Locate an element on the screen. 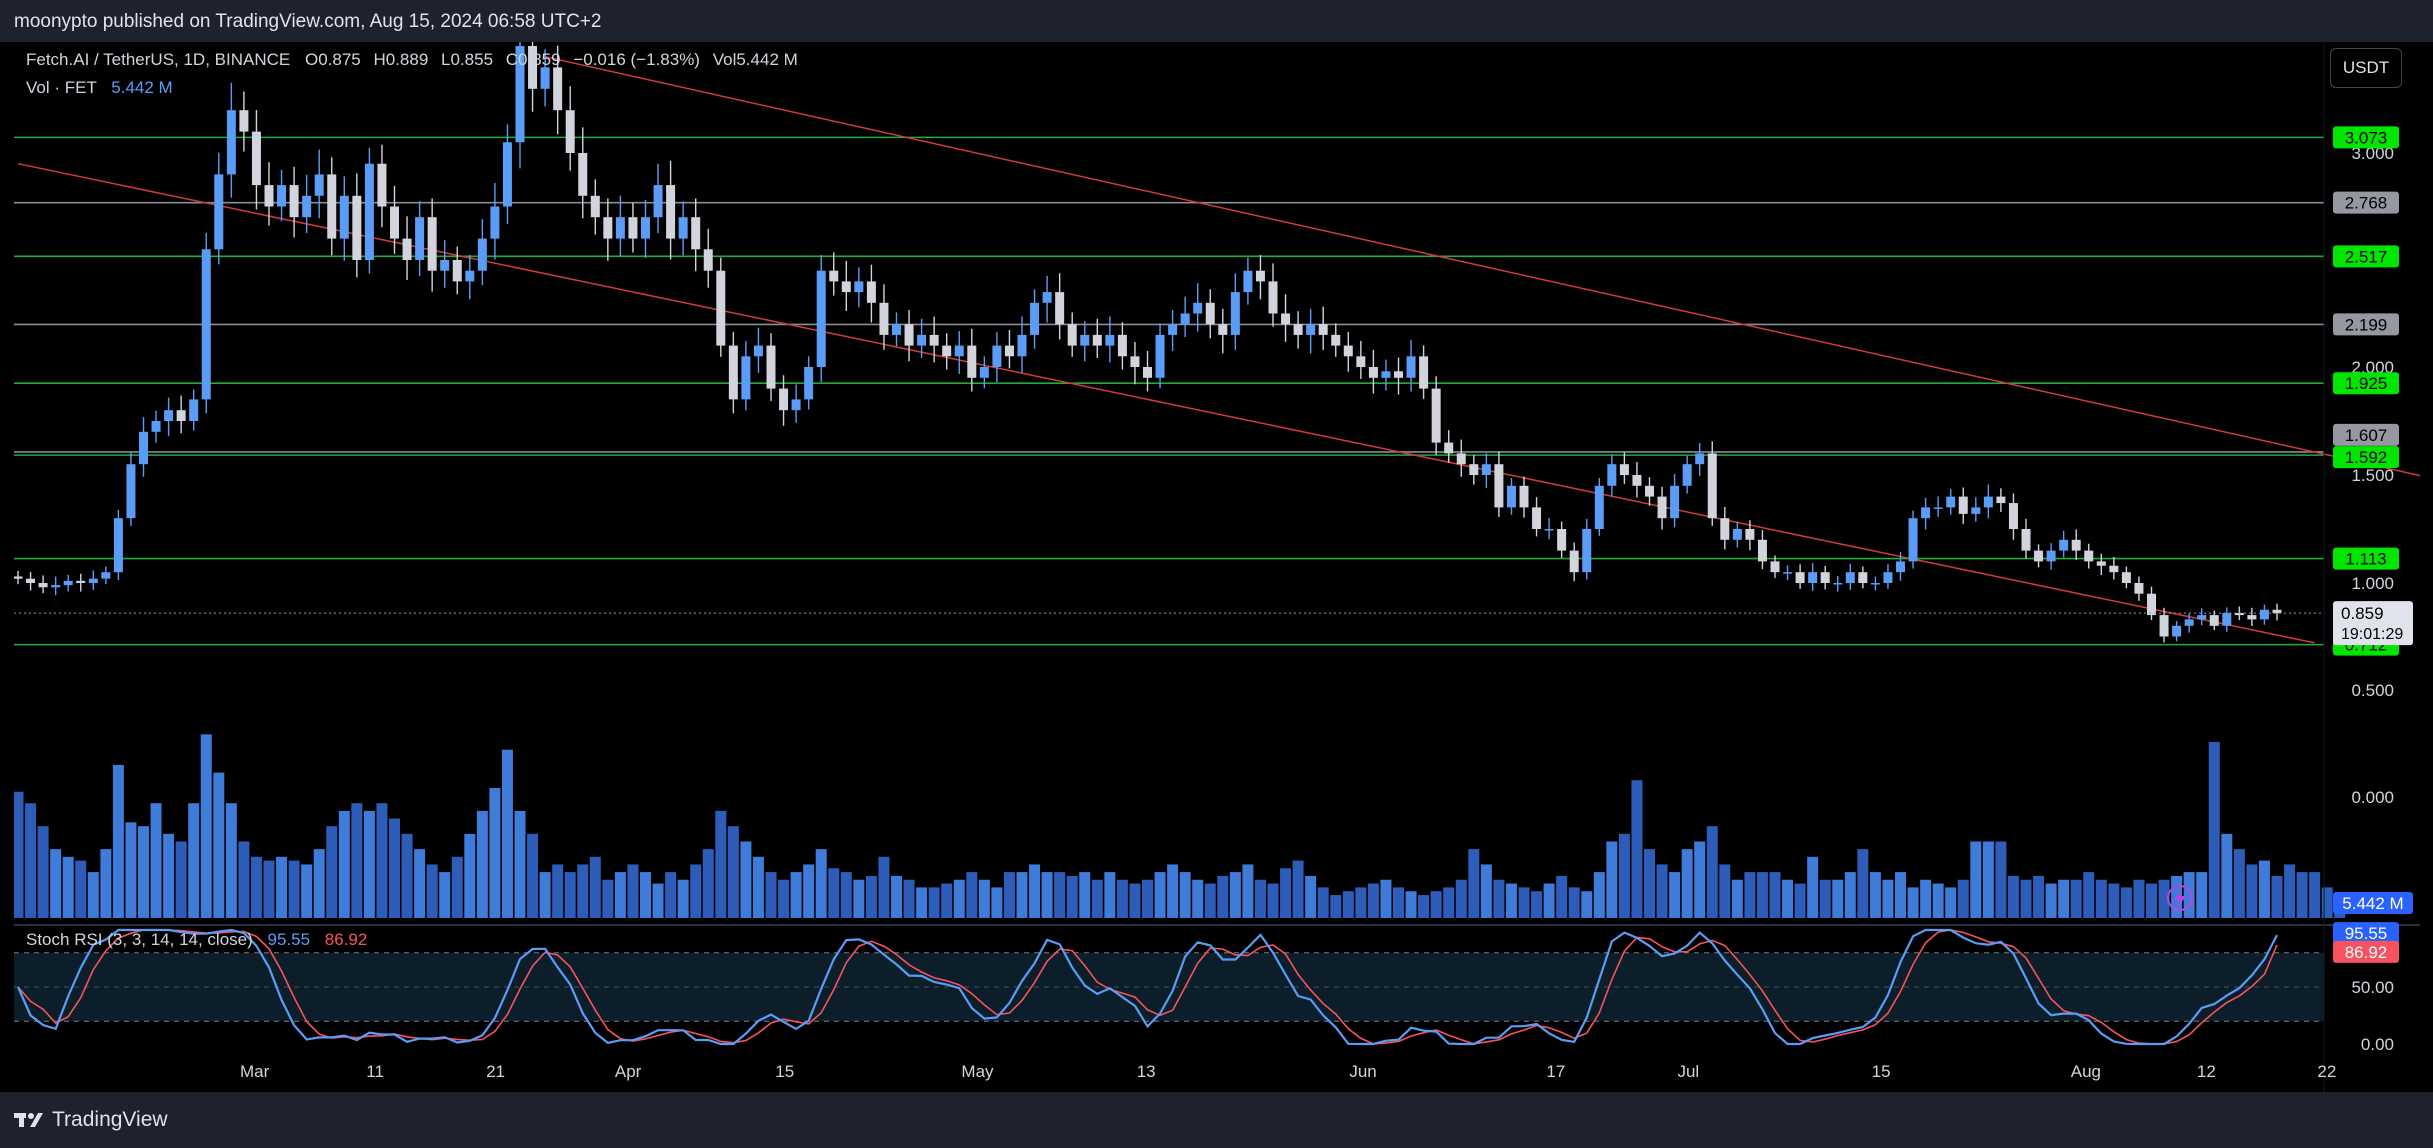 The height and width of the screenshot is (1148, 2433). time-tick-label: 15 is located at coordinates (784, 1071).